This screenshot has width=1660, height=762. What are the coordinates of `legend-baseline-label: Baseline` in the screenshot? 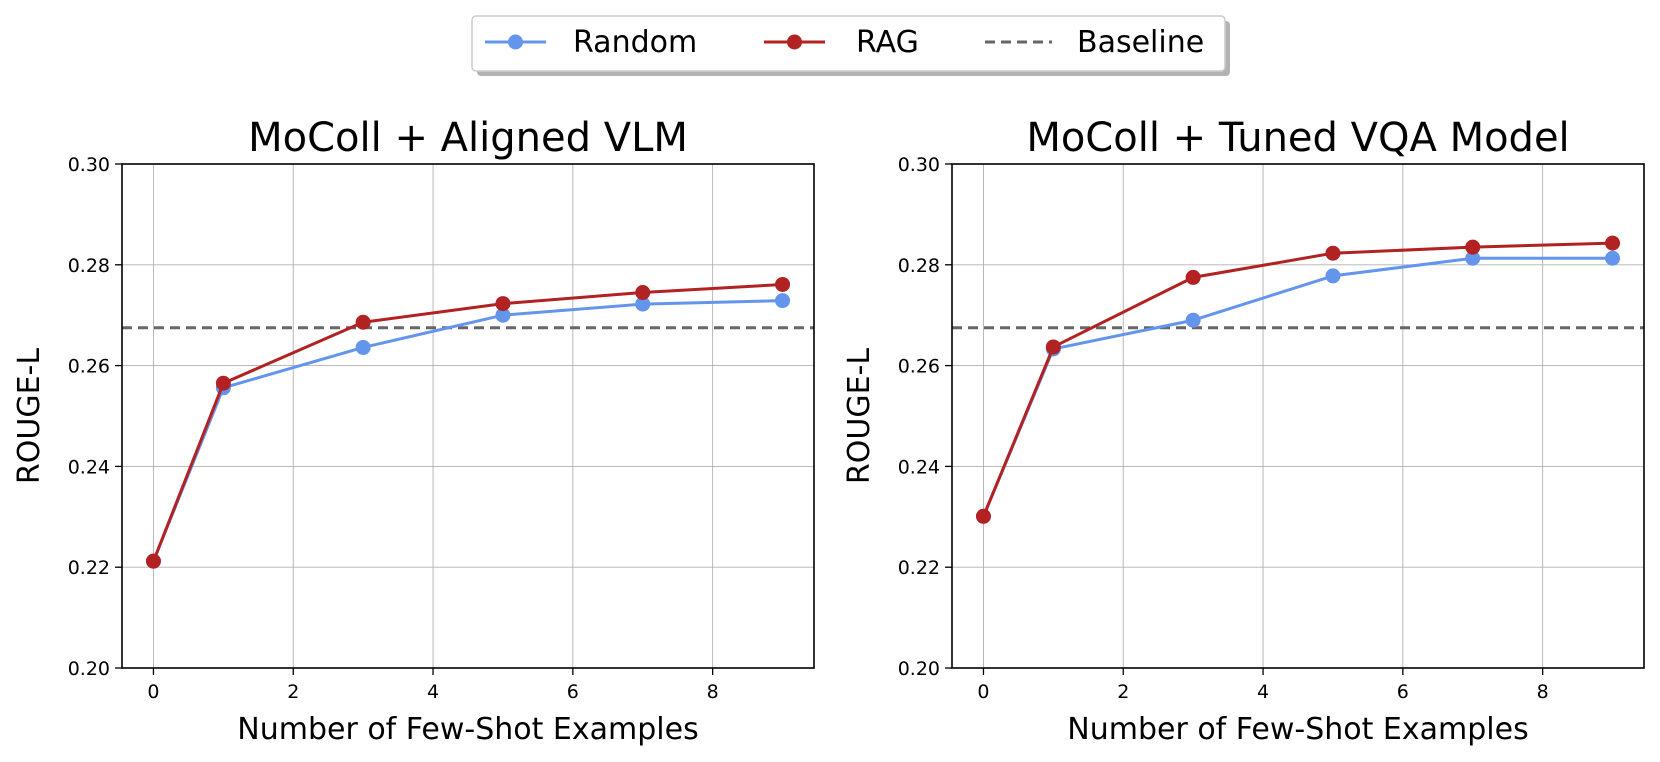 It's located at (1140, 42).